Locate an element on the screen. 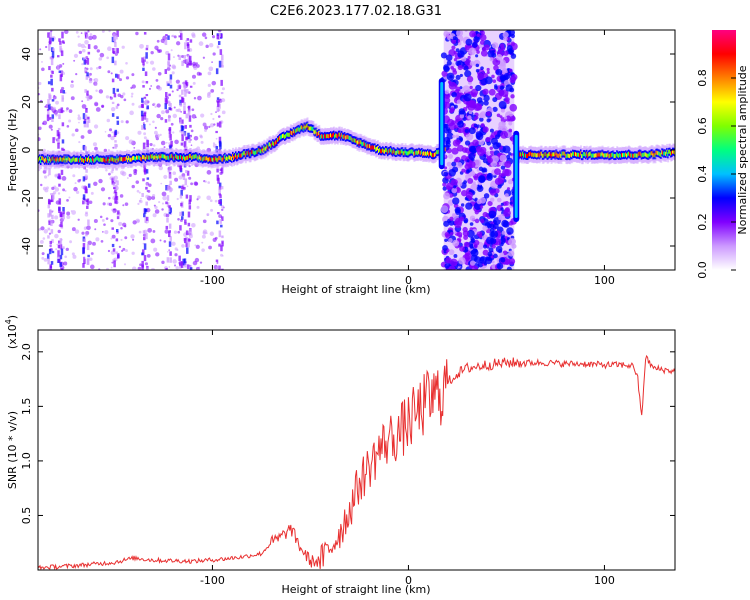  y-tick-label: 0.5 is located at coordinates (26, 516).